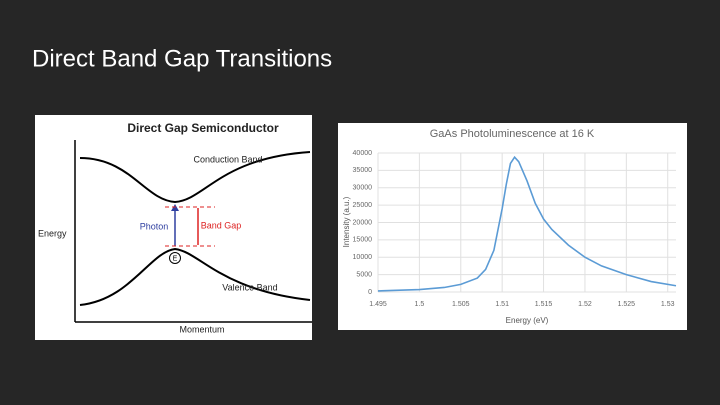 Image resolution: width=720 pixels, height=405 pixels. I want to click on x-tick-label: 1.51, so click(502, 304).